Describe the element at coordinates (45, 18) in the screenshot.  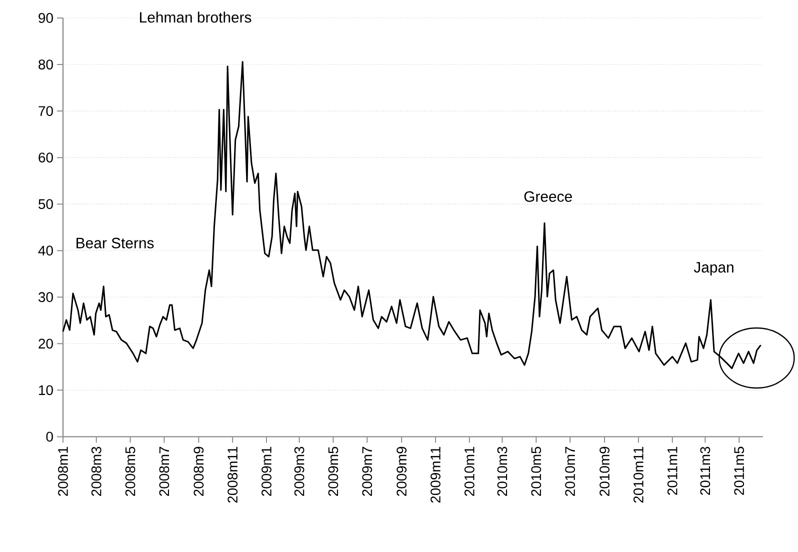
I see `y-tick-label: 90` at that location.